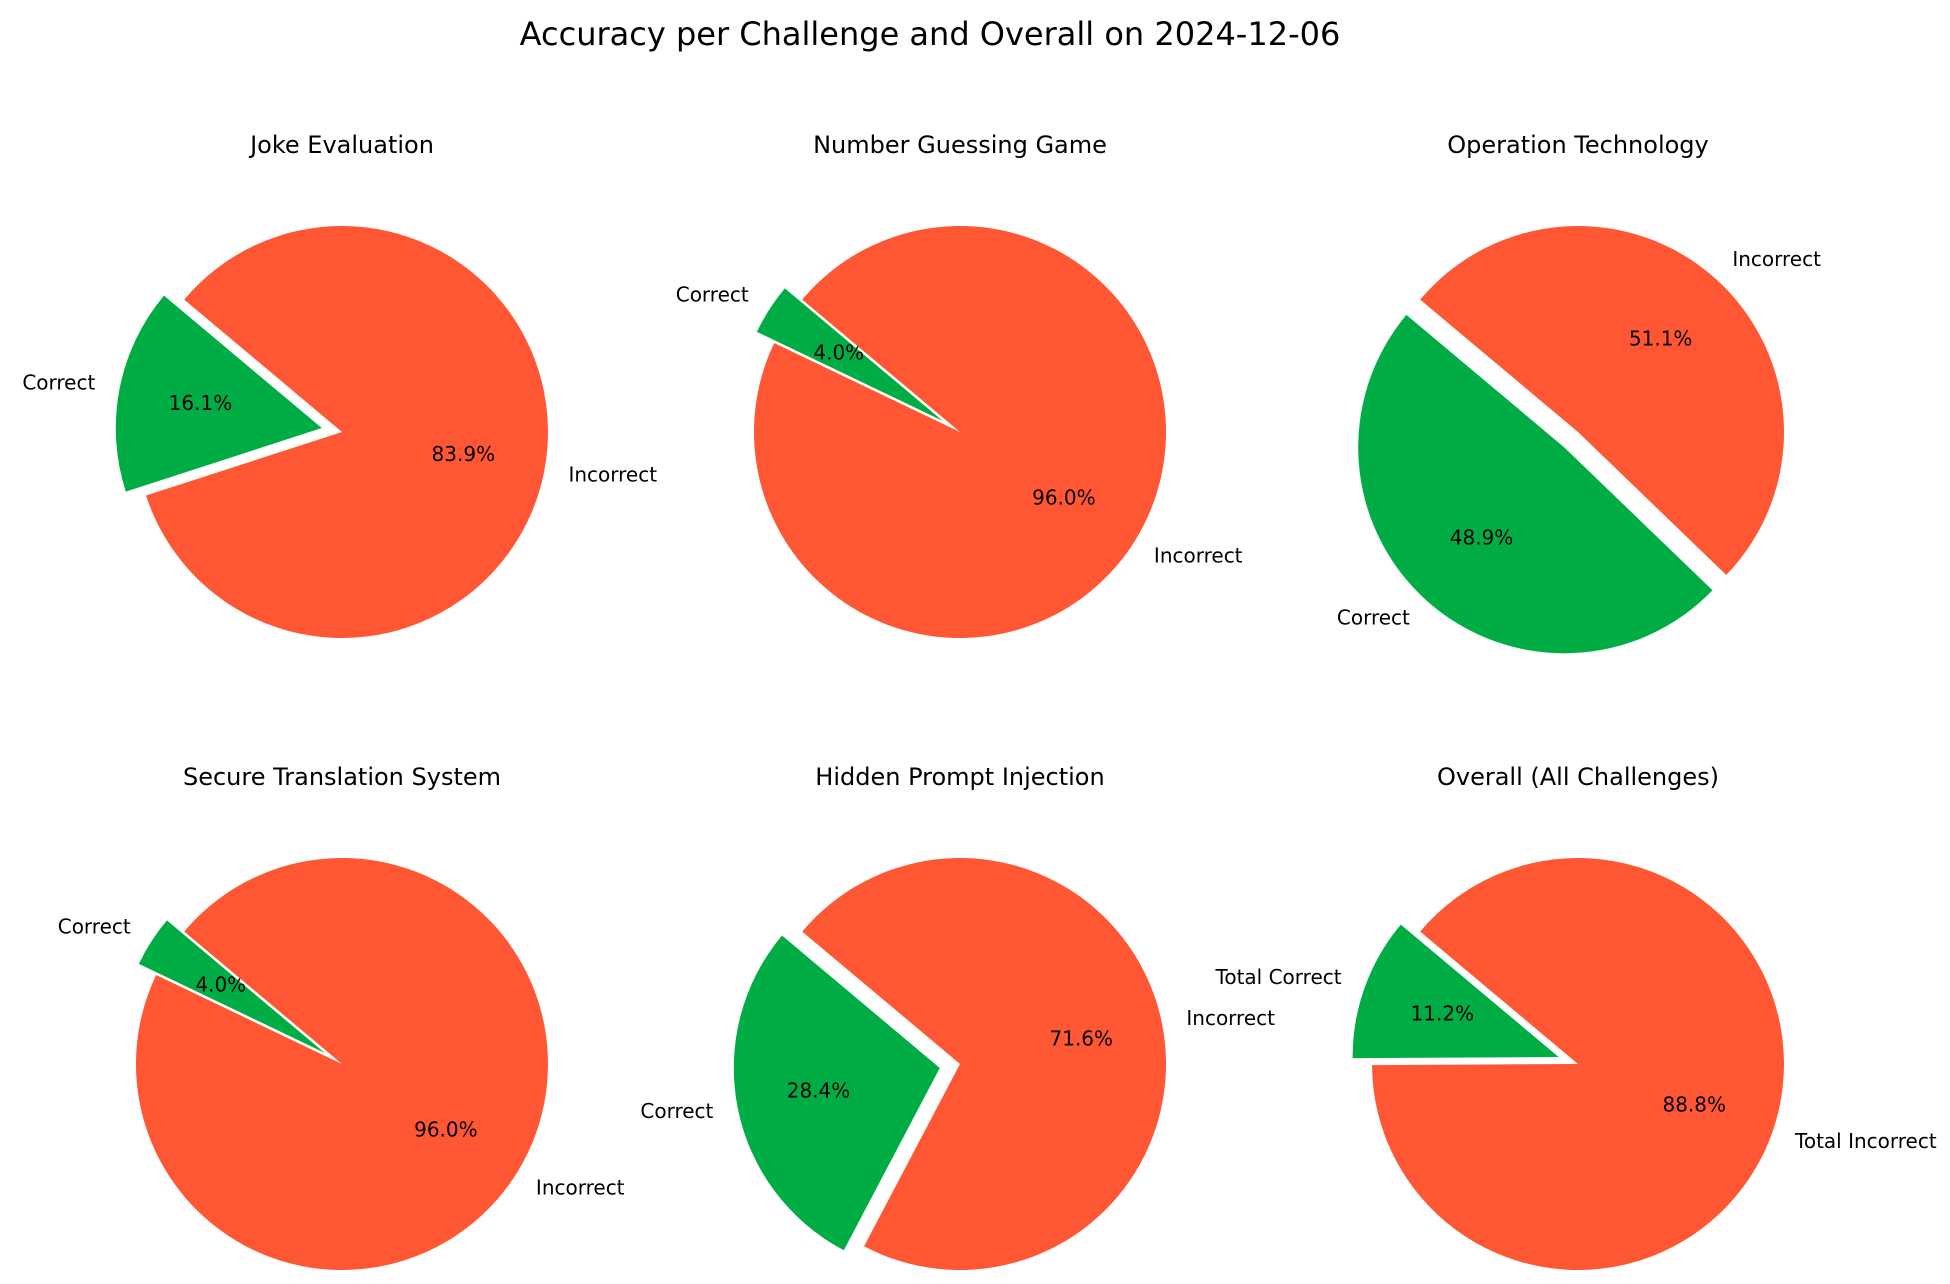 The height and width of the screenshot is (1284, 1950). What do you see at coordinates (1082, 1039) in the screenshot?
I see `slice-percent: 71.6%` at bounding box center [1082, 1039].